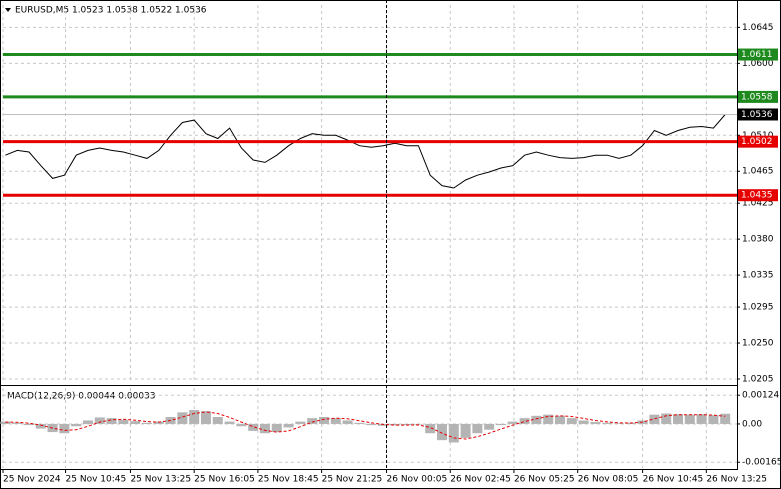 The height and width of the screenshot is (489, 781). What do you see at coordinates (758, 28) in the screenshot?
I see `y-tick-label: 1.0645` at bounding box center [758, 28].